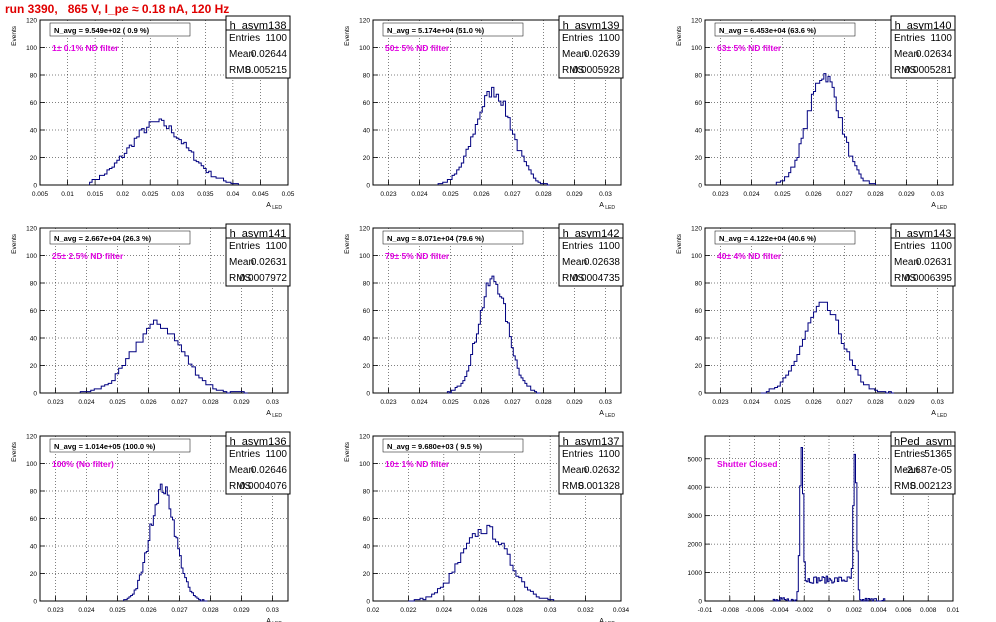 The width and height of the screenshot is (996, 622). Describe the element at coordinates (754, 610) in the screenshot. I see `x-tick-label: -0.006` at that location.